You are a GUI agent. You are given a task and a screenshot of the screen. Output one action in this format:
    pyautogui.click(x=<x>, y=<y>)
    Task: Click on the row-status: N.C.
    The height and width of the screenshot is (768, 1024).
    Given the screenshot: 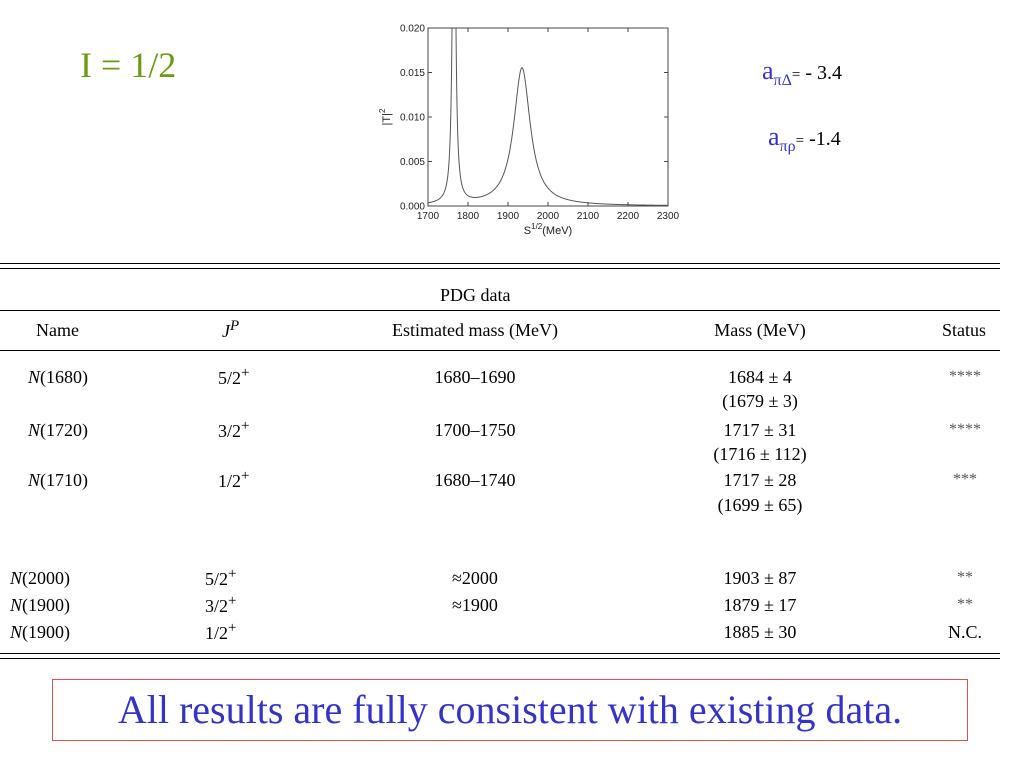 What is the action you would take?
    pyautogui.click(x=964, y=632)
    